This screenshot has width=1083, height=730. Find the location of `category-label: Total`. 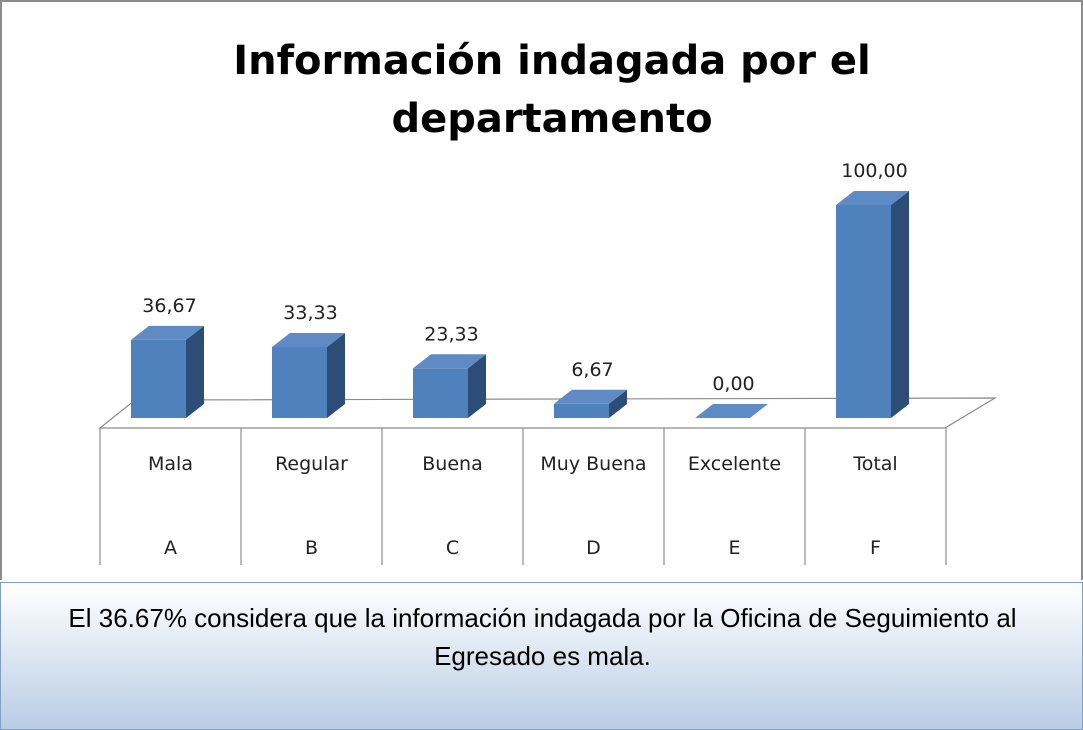

category-label: Total is located at coordinates (875, 464).